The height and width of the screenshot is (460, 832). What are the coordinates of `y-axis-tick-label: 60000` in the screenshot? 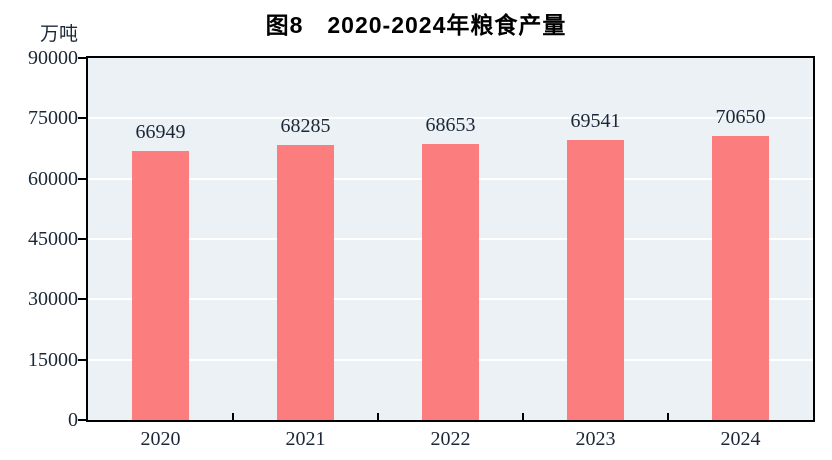 It's located at (53, 178).